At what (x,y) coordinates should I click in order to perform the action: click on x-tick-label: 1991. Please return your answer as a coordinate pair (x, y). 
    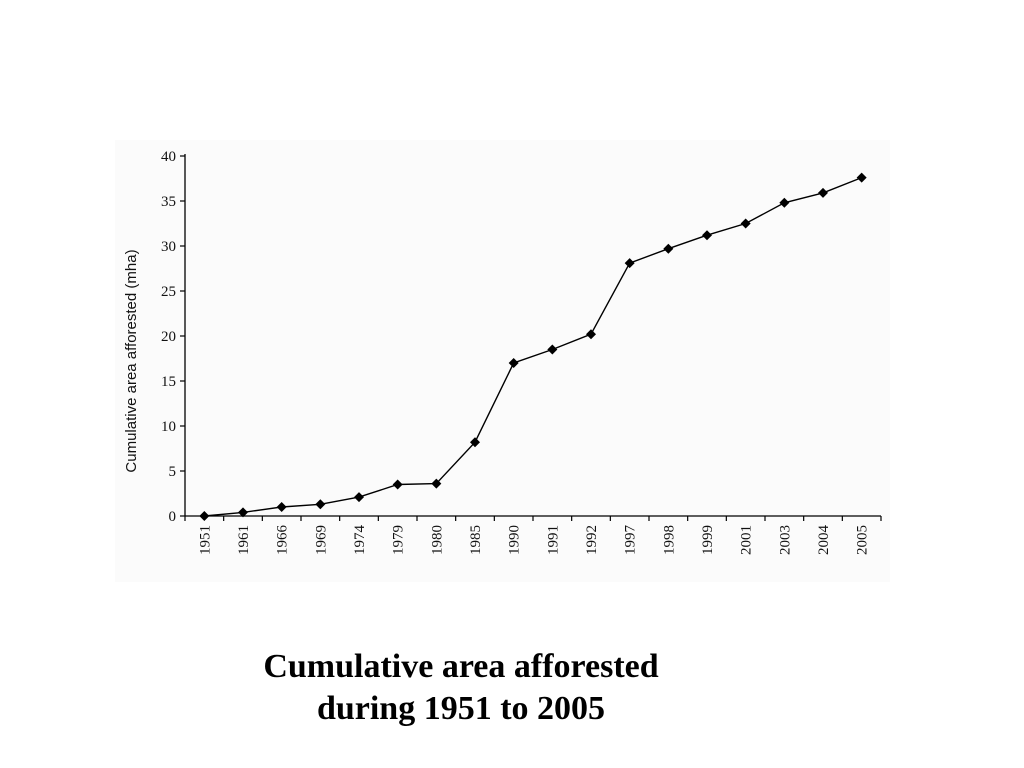
    Looking at the image, I should click on (553, 540).